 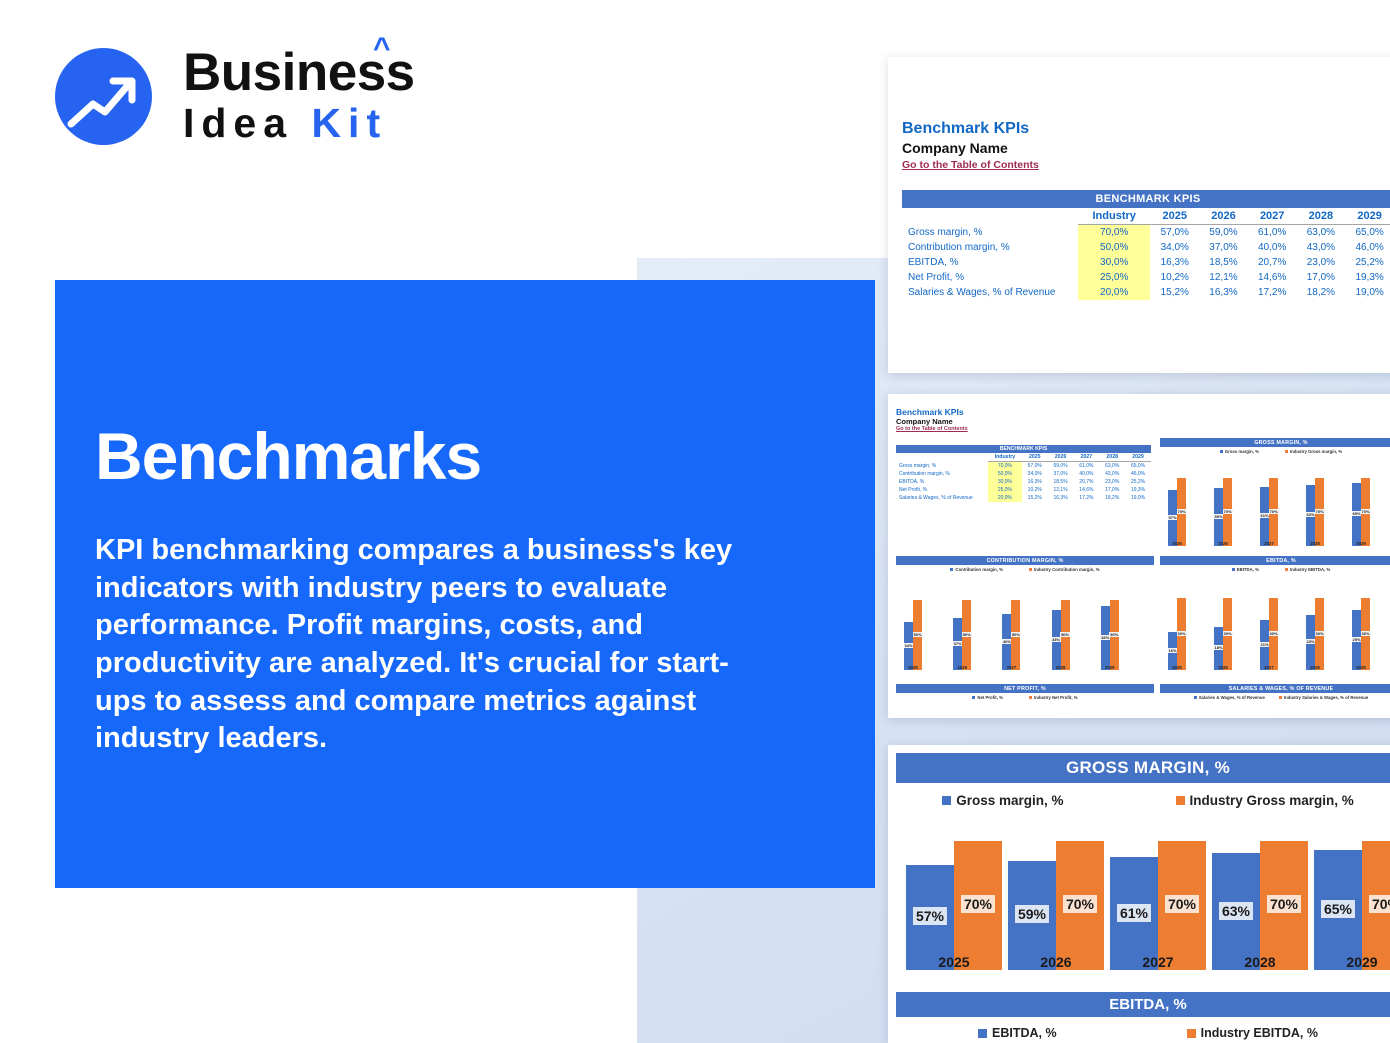 I want to click on col-header-2026: 2026, so click(x=1060, y=457).